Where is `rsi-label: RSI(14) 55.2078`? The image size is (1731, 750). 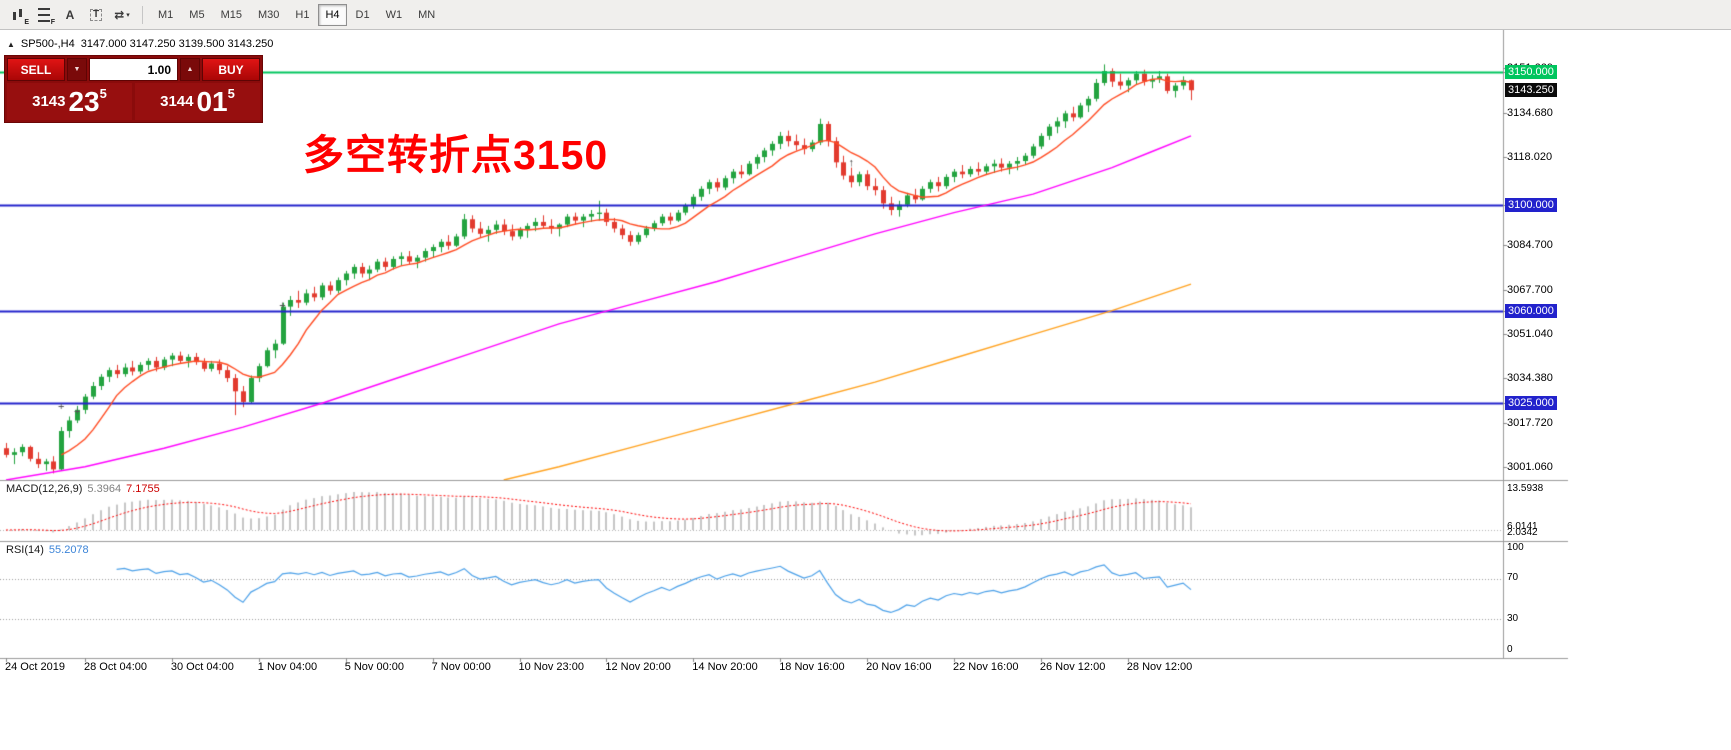
rsi-label: RSI(14) 55.2078 is located at coordinates (47, 550).